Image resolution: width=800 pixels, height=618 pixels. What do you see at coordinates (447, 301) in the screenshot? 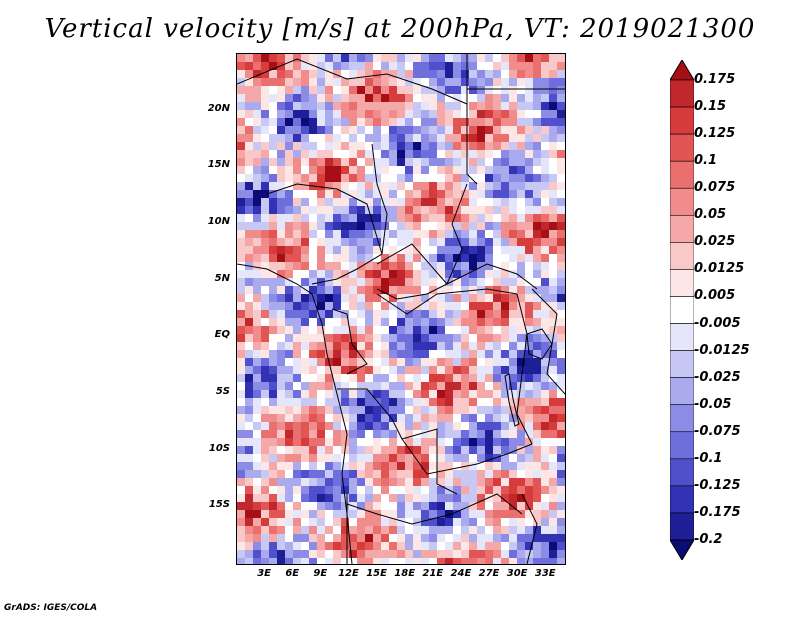
I see `border-drc-north` at bounding box center [447, 301].